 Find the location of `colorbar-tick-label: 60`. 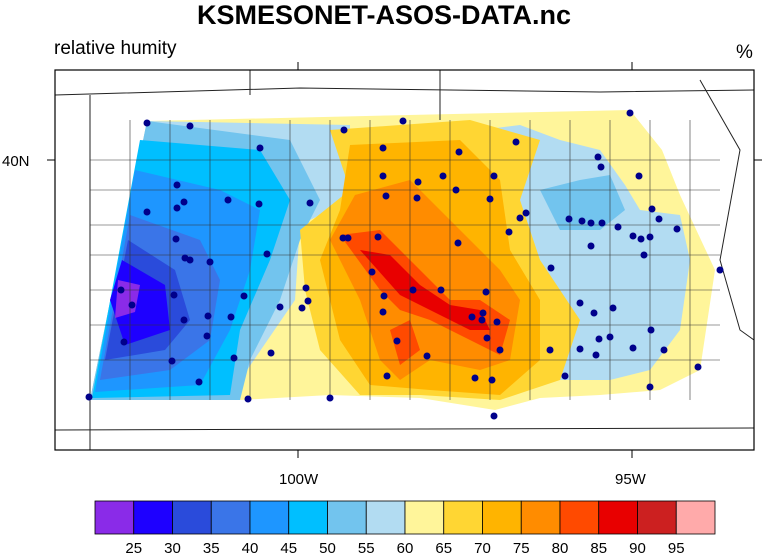

colorbar-tick-label: 60 is located at coordinates (405, 548).